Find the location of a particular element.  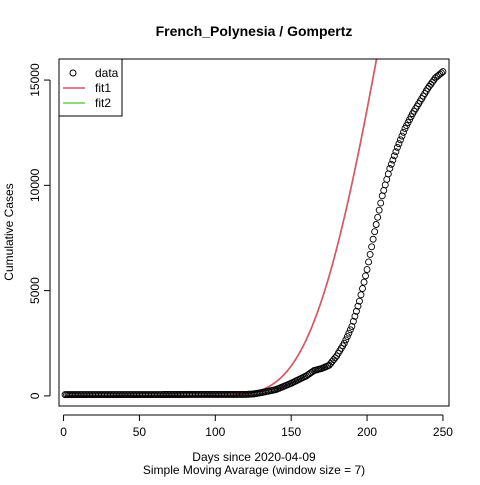

x-axis-label: Days since 2020-04-09 is located at coordinates (254, 457).